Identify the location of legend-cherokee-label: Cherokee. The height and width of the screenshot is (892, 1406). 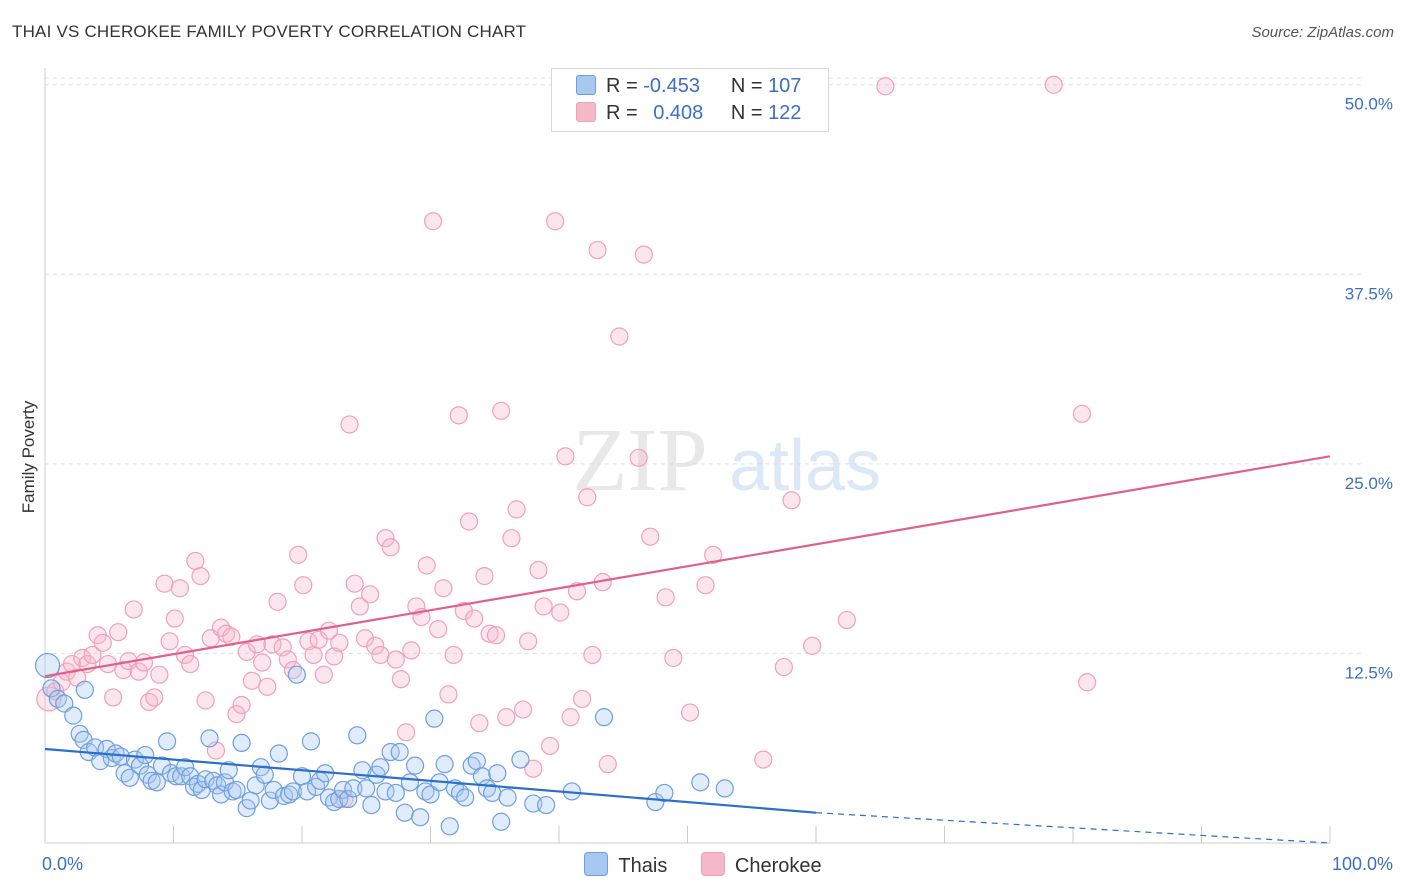
(778, 866).